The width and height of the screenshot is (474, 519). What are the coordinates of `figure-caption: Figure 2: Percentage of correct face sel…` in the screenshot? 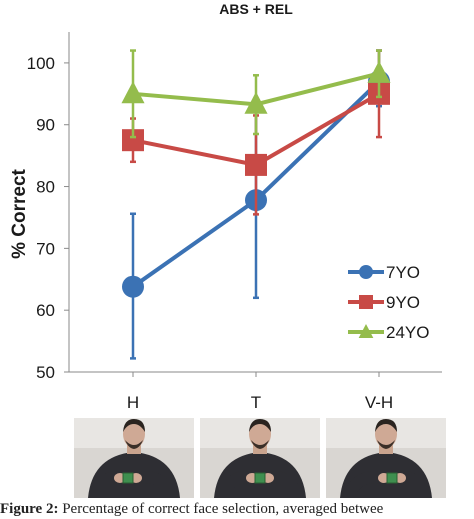 It's located at (237, 509).